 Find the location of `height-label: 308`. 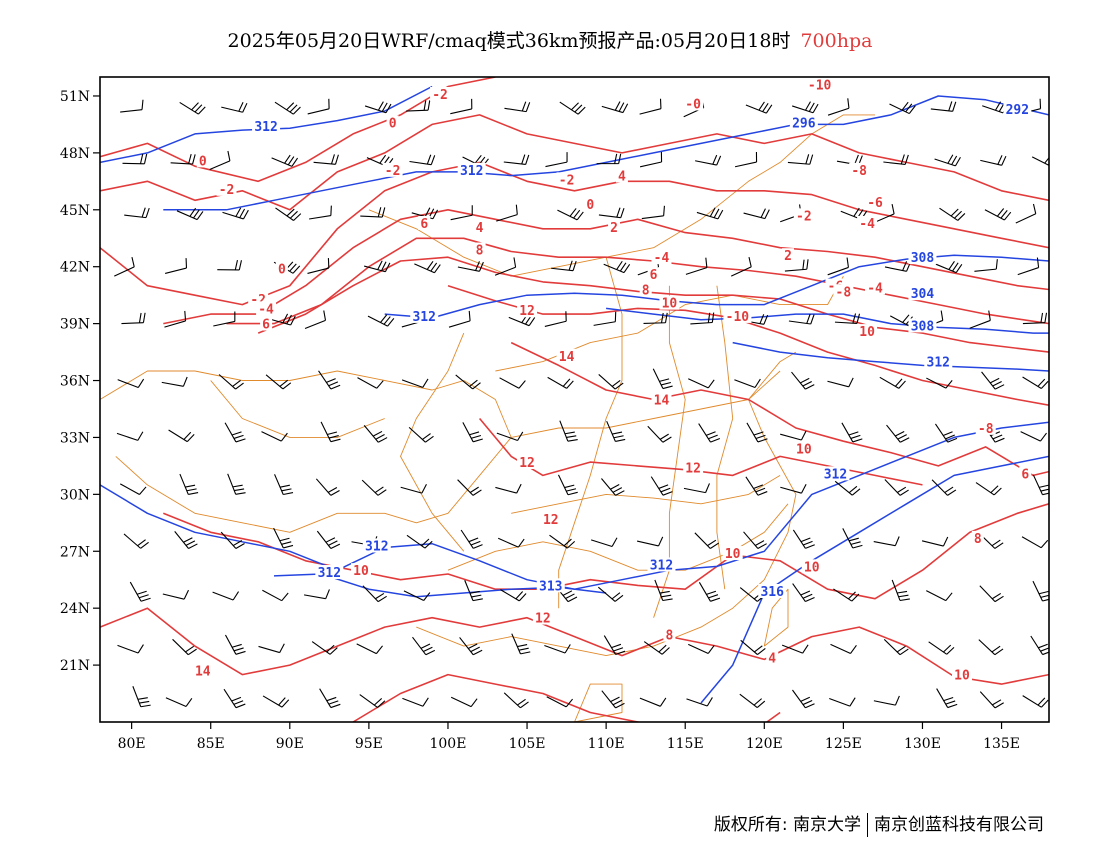

height-label: 308 is located at coordinates (923, 258).